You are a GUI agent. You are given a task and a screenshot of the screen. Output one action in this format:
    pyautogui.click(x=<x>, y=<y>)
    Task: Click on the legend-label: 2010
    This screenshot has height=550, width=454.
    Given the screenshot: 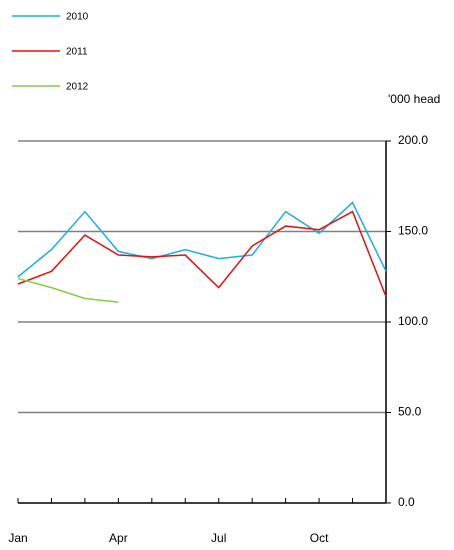 What is the action you would take?
    pyautogui.click(x=77, y=17)
    